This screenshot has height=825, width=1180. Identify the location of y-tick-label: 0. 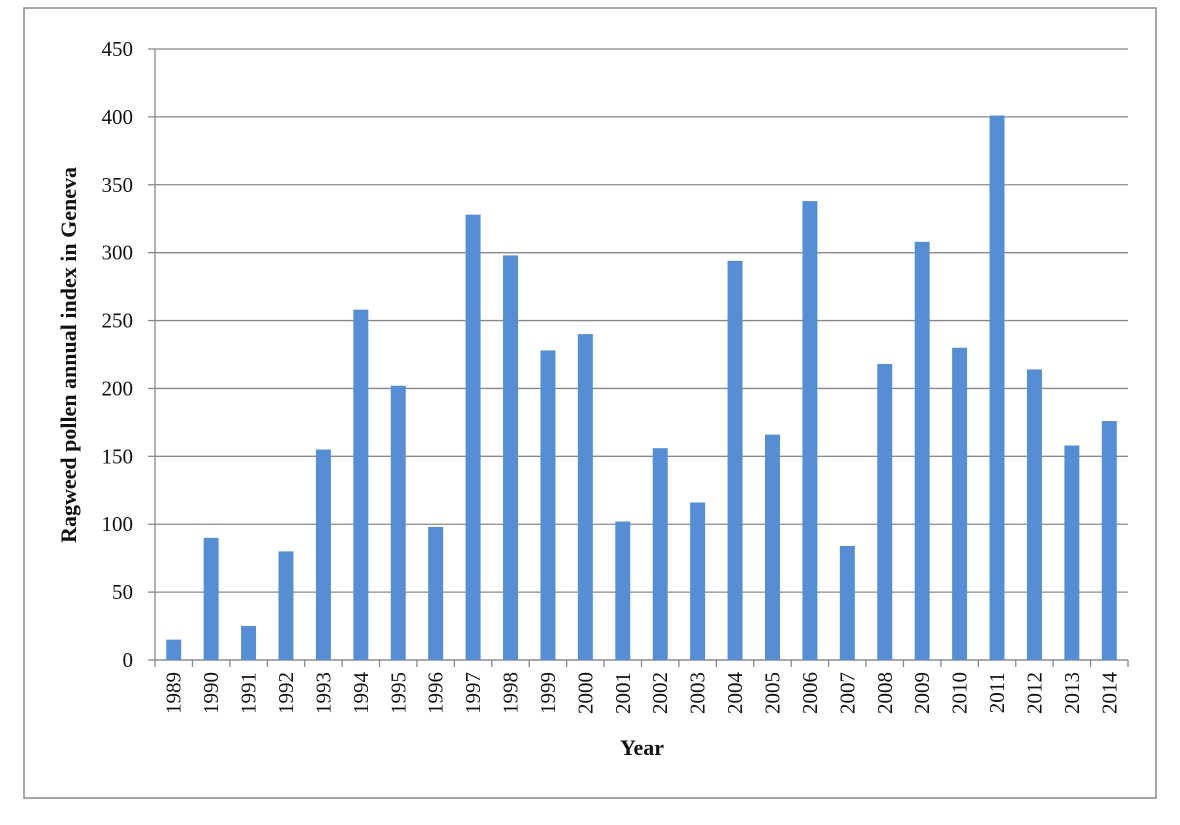
(128, 660).